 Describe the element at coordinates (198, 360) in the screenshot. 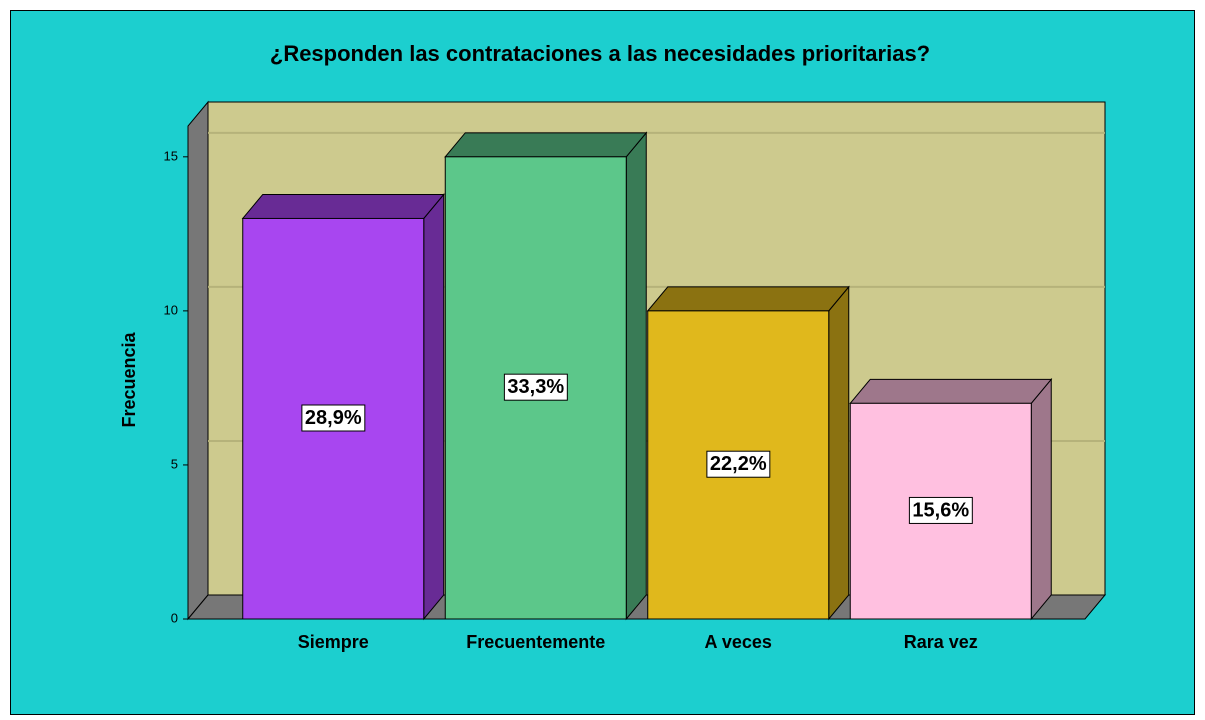

I see `left-wall` at that location.